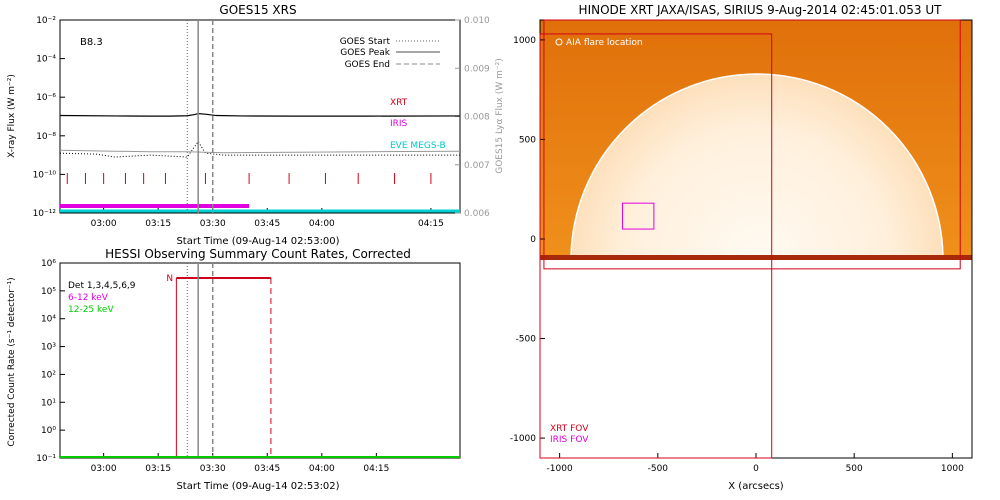  Describe the element at coordinates (560, 469) in the screenshot. I see `xrt-x-tick-label: -1000` at that location.